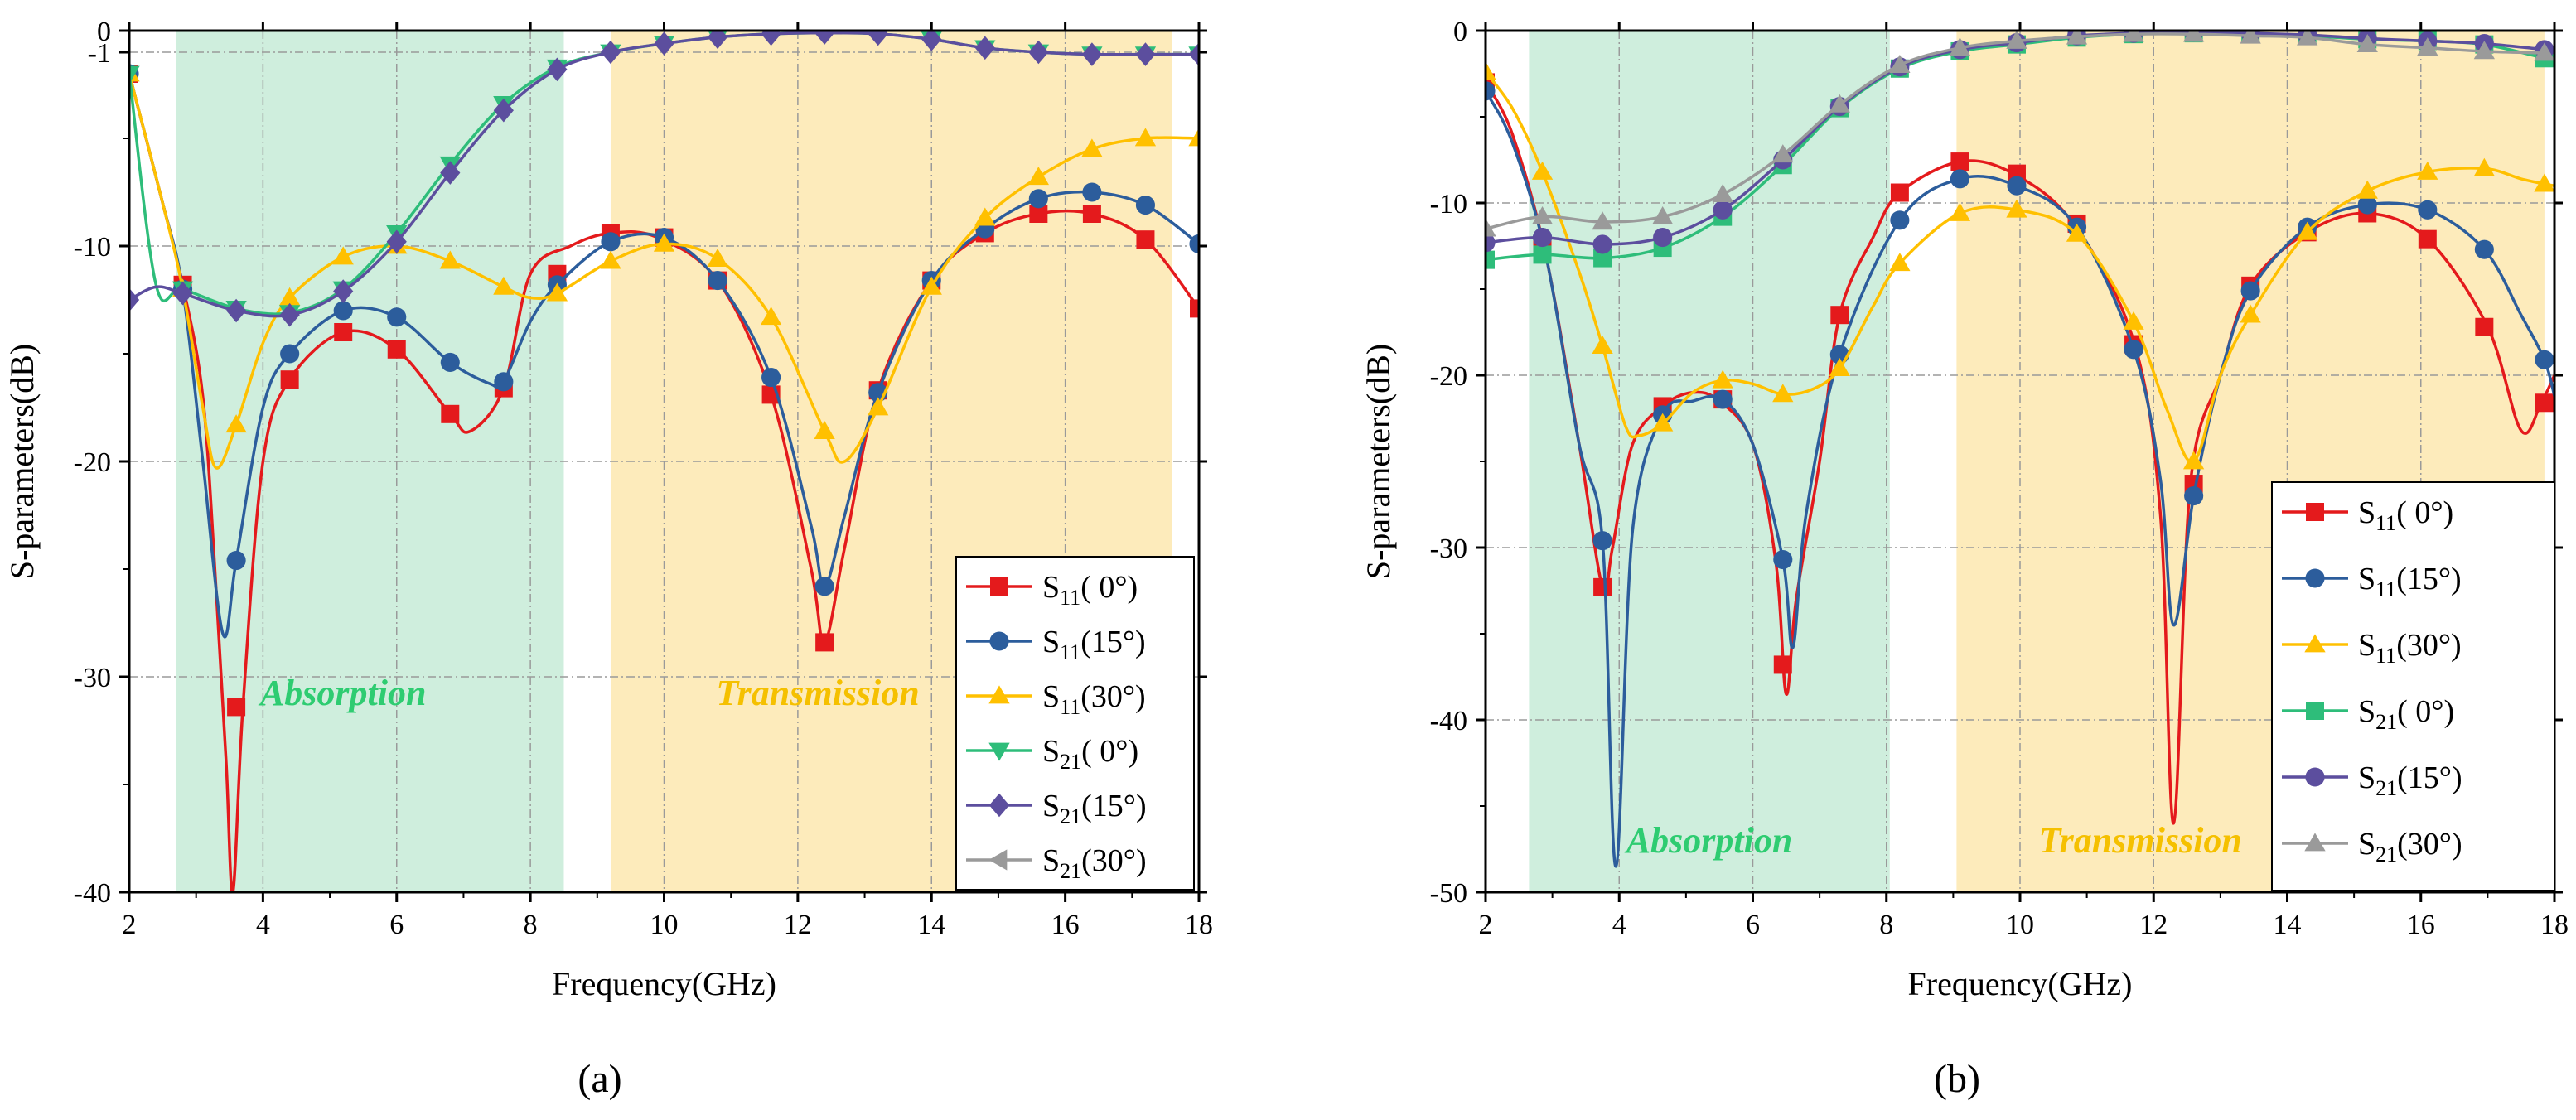  I want to click on x-tick-label: 6, so click(396, 925).